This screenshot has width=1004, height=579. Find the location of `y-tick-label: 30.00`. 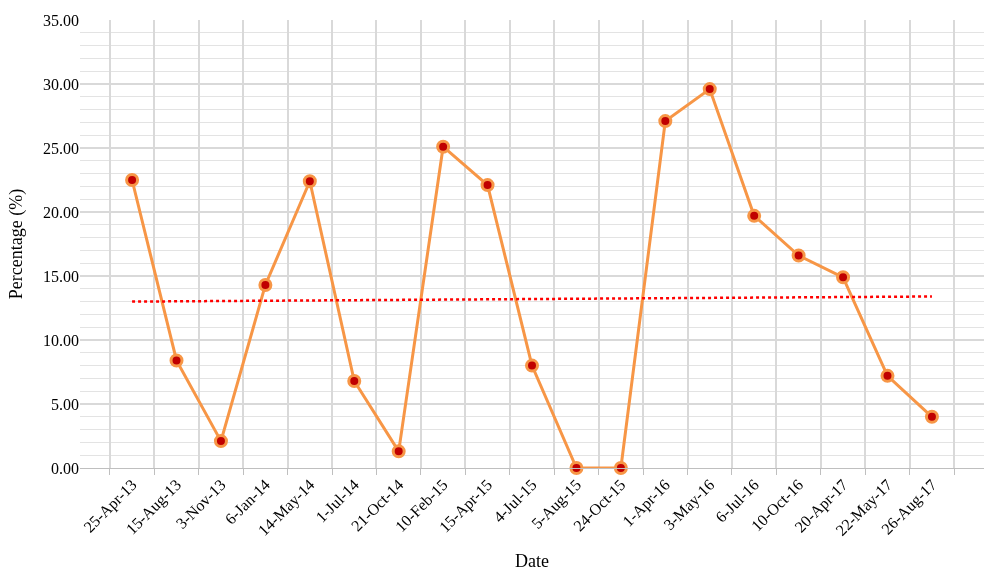

y-tick-label: 30.00 is located at coordinates (61, 84).